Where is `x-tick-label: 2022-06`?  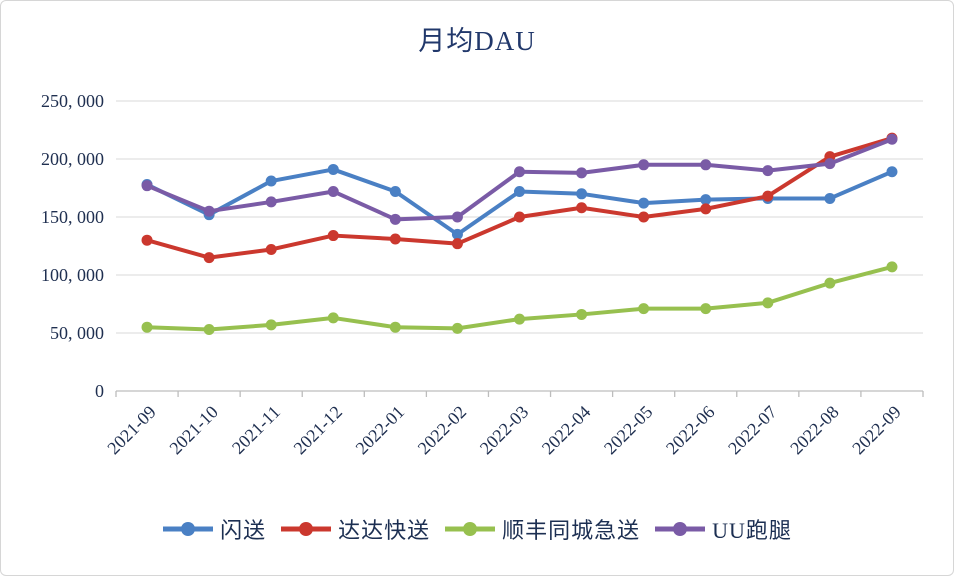
x-tick-label: 2022-06 is located at coordinates (690, 430).